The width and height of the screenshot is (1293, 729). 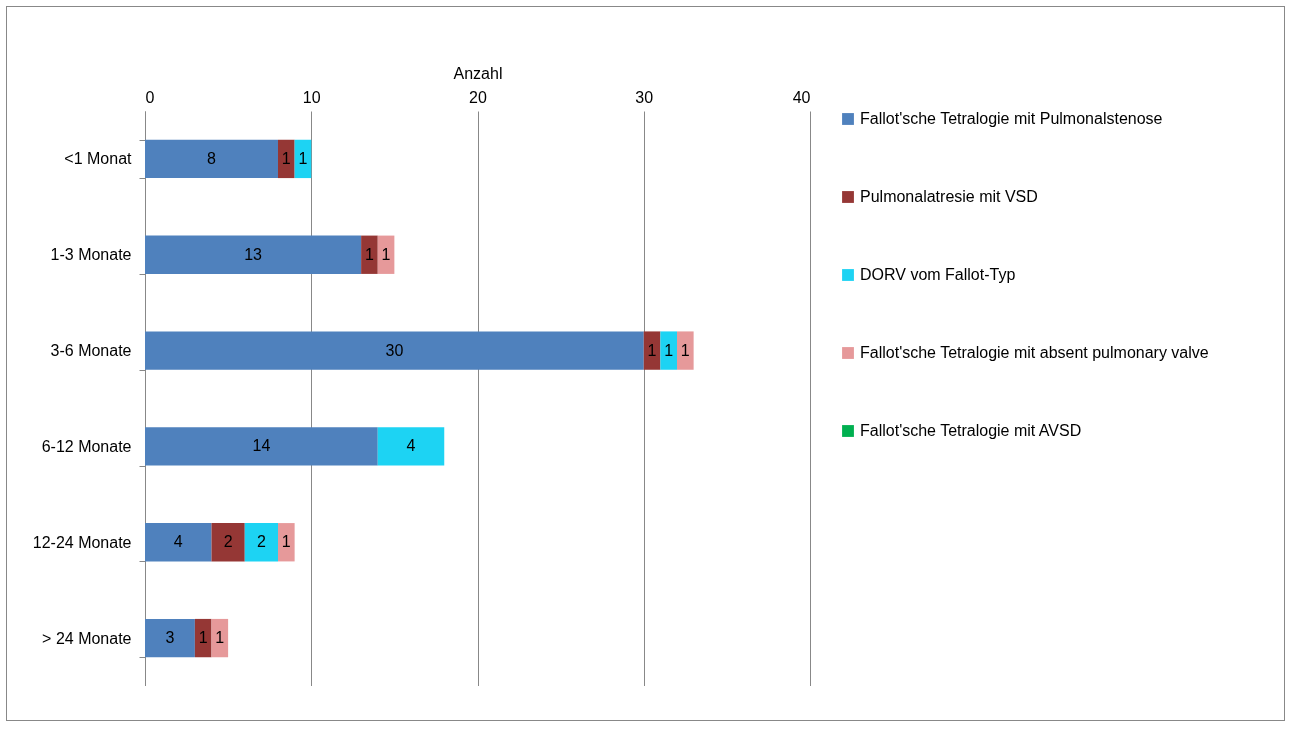 What do you see at coordinates (91, 255) in the screenshot?
I see `y-tick-label: 1-3 Monate` at bounding box center [91, 255].